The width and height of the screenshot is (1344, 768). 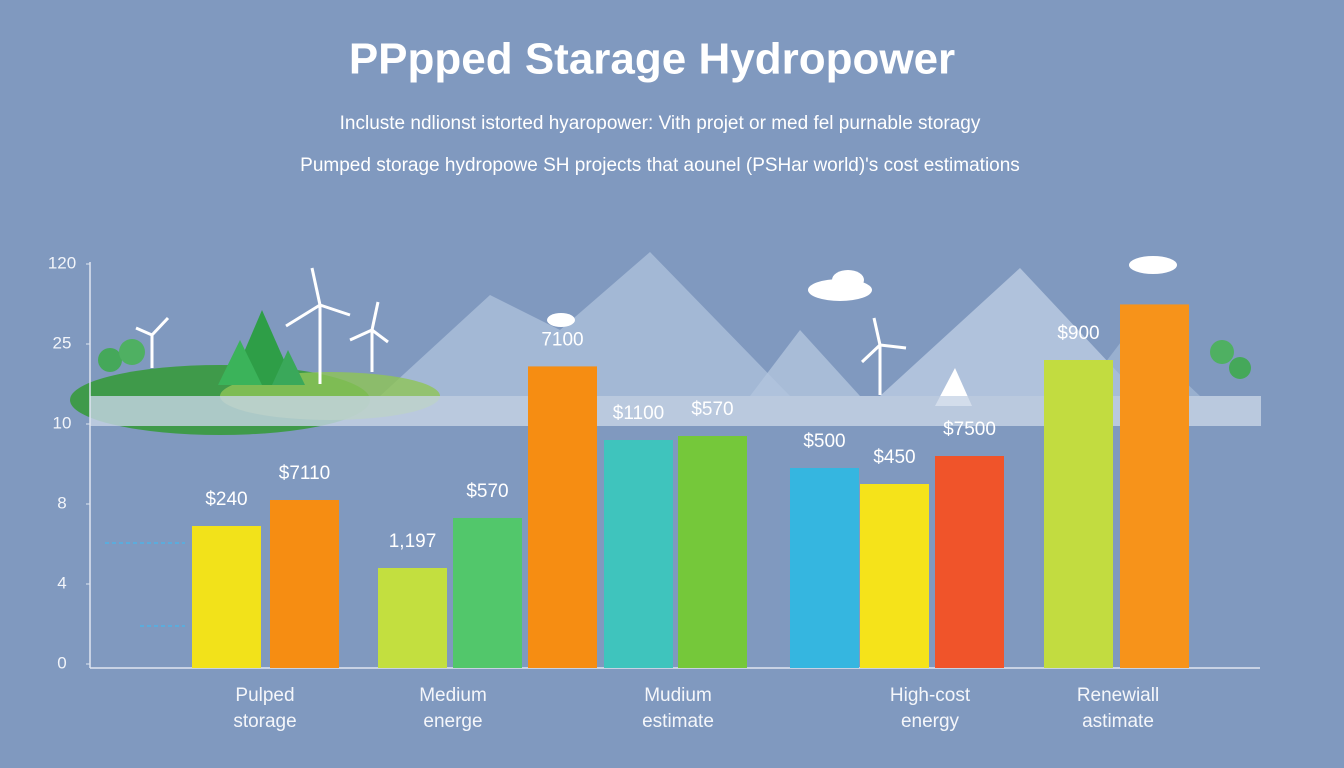 What do you see at coordinates (824, 441) in the screenshot?
I see `data-label: $500` at bounding box center [824, 441].